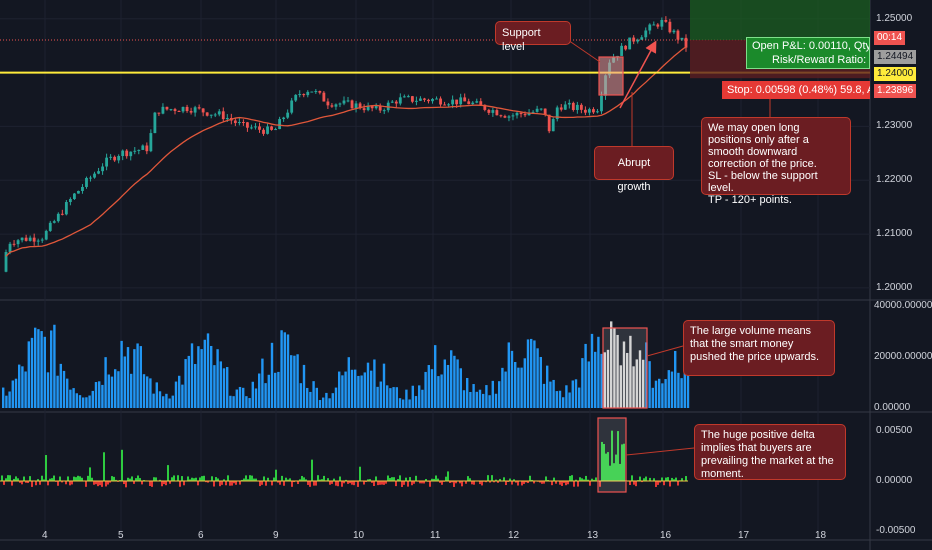  Describe the element at coordinates (533, 37) in the screenshot. I see `support-level-callout: Support level` at that location.